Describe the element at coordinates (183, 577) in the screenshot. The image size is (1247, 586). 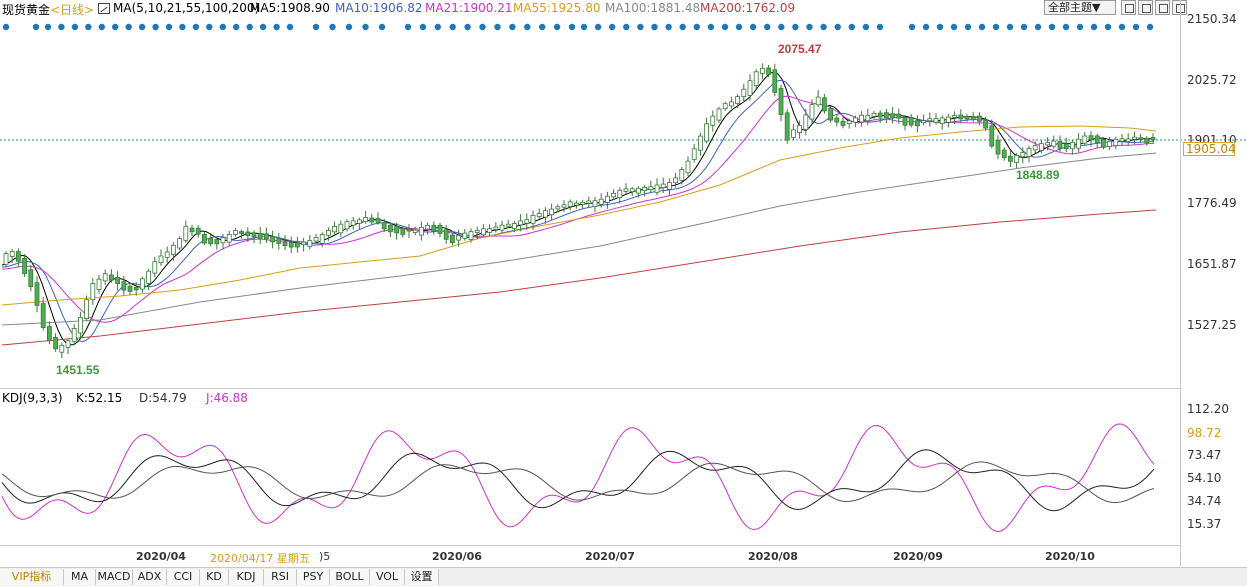
I see `tab-cci: CCI` at that location.